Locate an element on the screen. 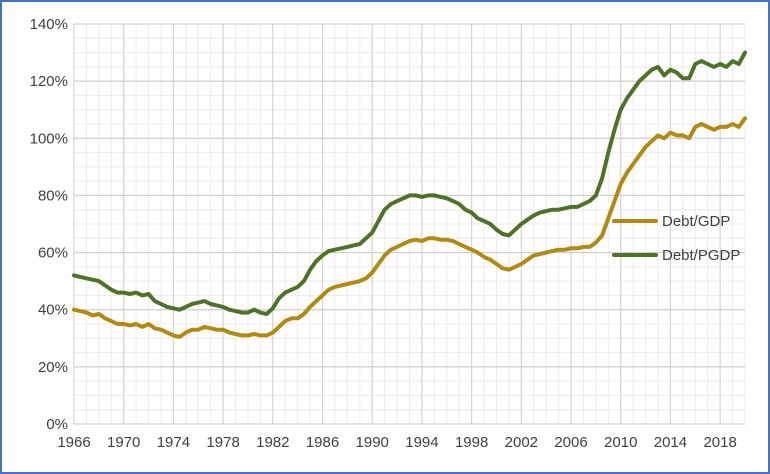 This screenshot has height=474, width=770. x-tick-label: 2006 is located at coordinates (570, 442).